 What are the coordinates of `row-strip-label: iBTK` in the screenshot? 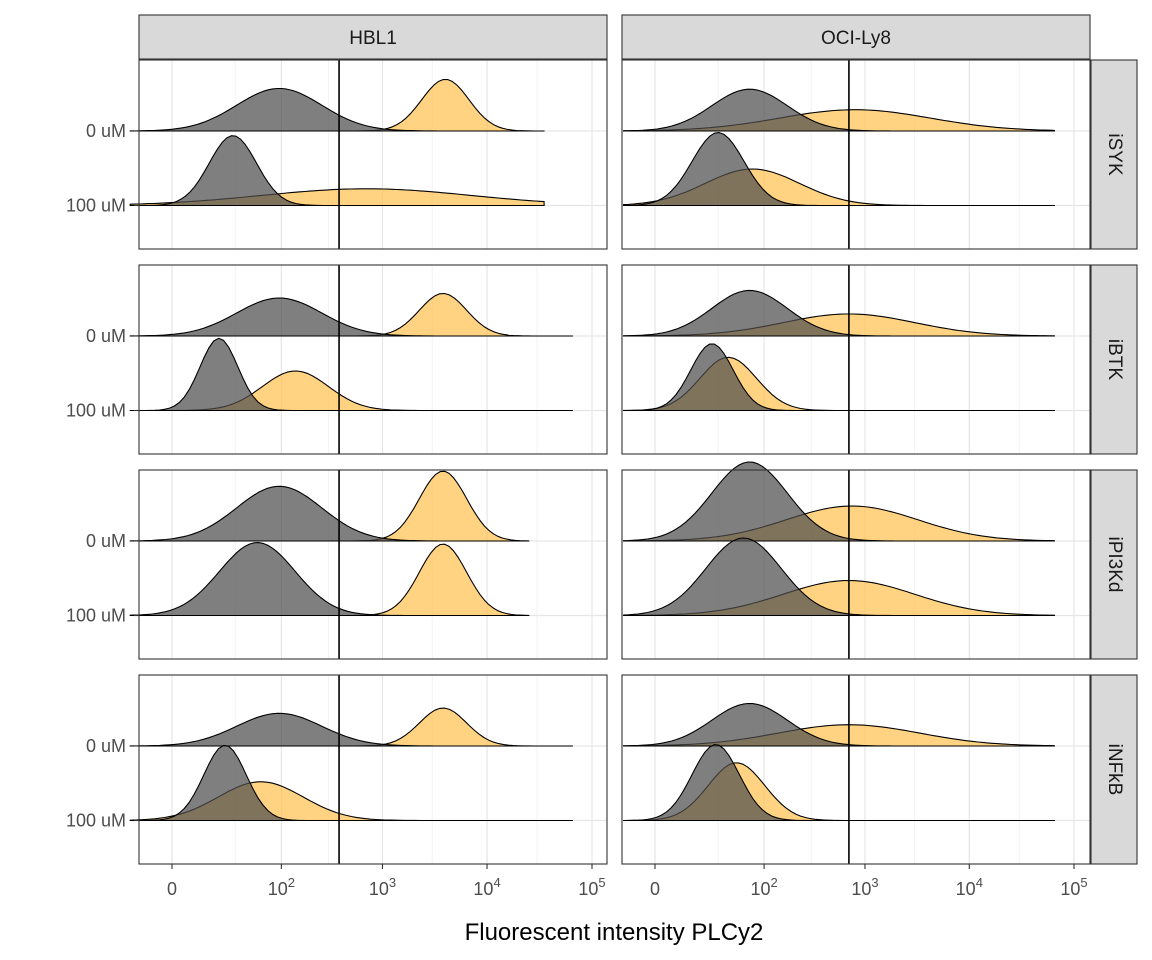 It's located at (1114, 360).